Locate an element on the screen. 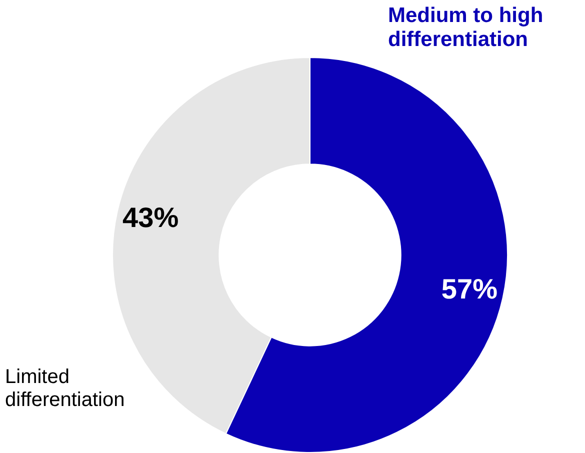 This screenshot has width=585, height=453. data-label: 57% is located at coordinates (469, 288).